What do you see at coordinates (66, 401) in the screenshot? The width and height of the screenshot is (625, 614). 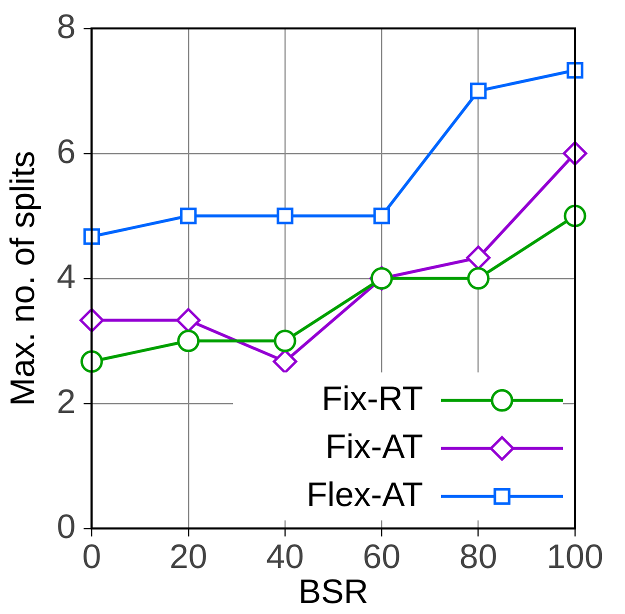 I see `y-tick-label: 2` at bounding box center [66, 401].